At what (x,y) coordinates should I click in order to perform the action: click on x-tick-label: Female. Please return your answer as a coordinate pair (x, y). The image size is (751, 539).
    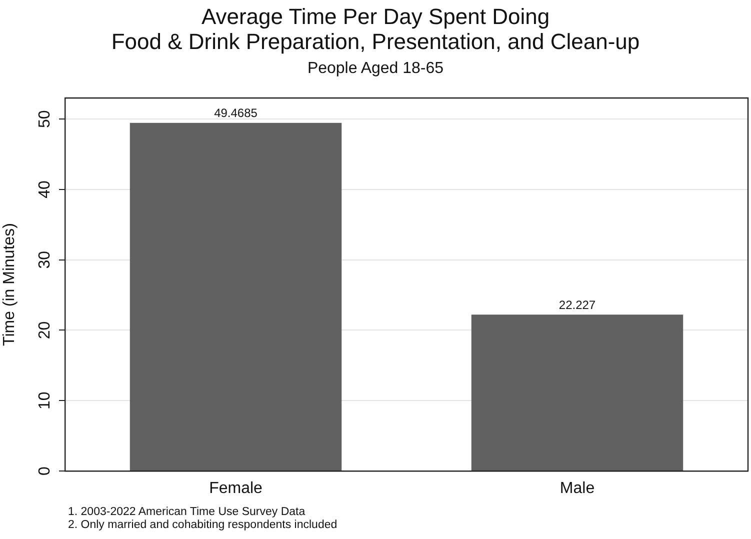
    Looking at the image, I should click on (236, 489).